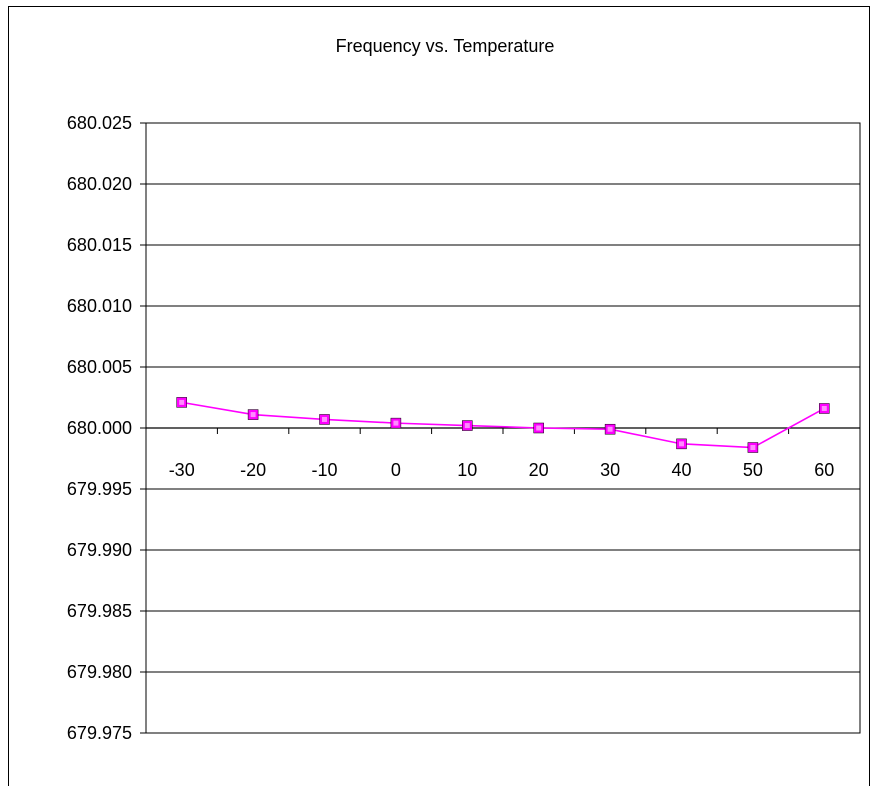 This screenshot has height=786, width=872. Describe the element at coordinates (610, 470) in the screenshot. I see `x-tick-label: 30` at that location.